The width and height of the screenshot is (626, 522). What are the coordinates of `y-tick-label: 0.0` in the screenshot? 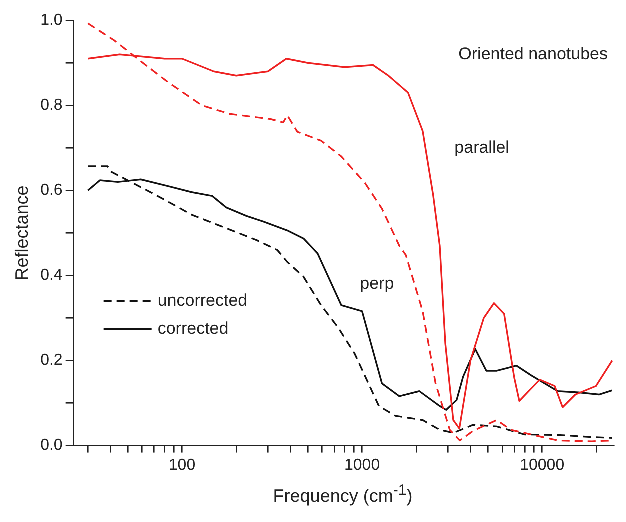 It's located at (51, 445).